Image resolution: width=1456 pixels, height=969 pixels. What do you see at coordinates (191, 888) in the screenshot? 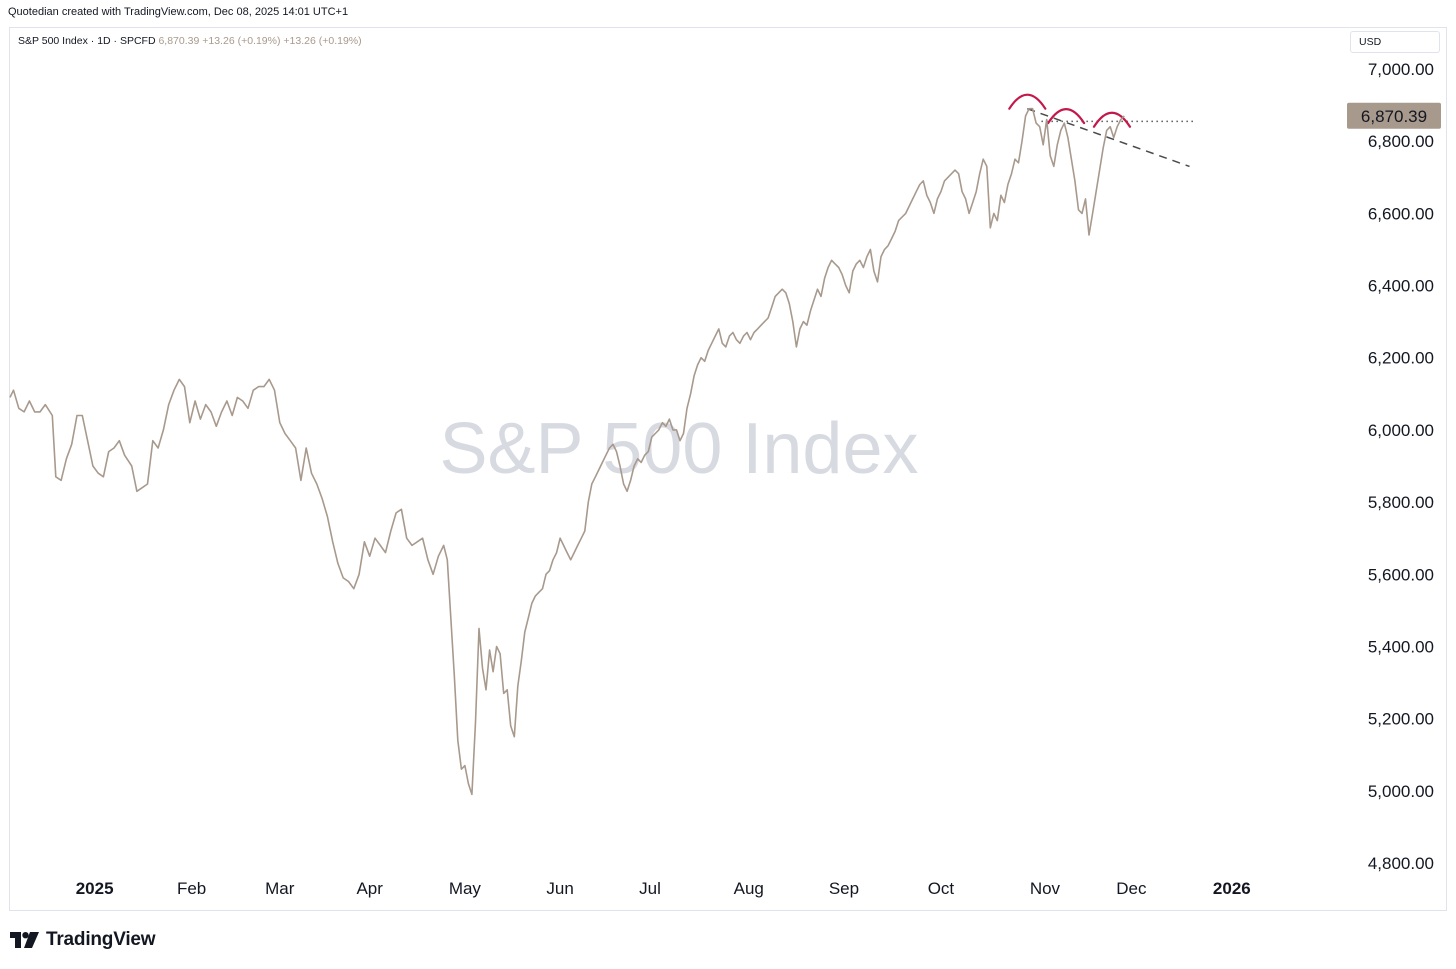
I see `x-tick-label: Feb` at bounding box center [191, 888].